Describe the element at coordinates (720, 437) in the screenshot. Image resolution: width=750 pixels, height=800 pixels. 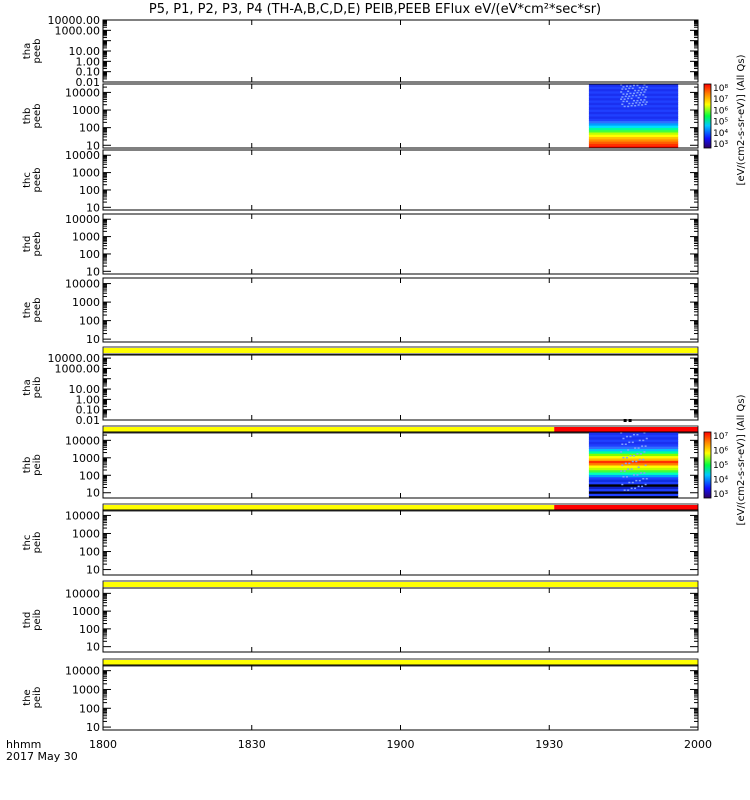
I see `colorbar-tick-label: 10⁷` at that location.